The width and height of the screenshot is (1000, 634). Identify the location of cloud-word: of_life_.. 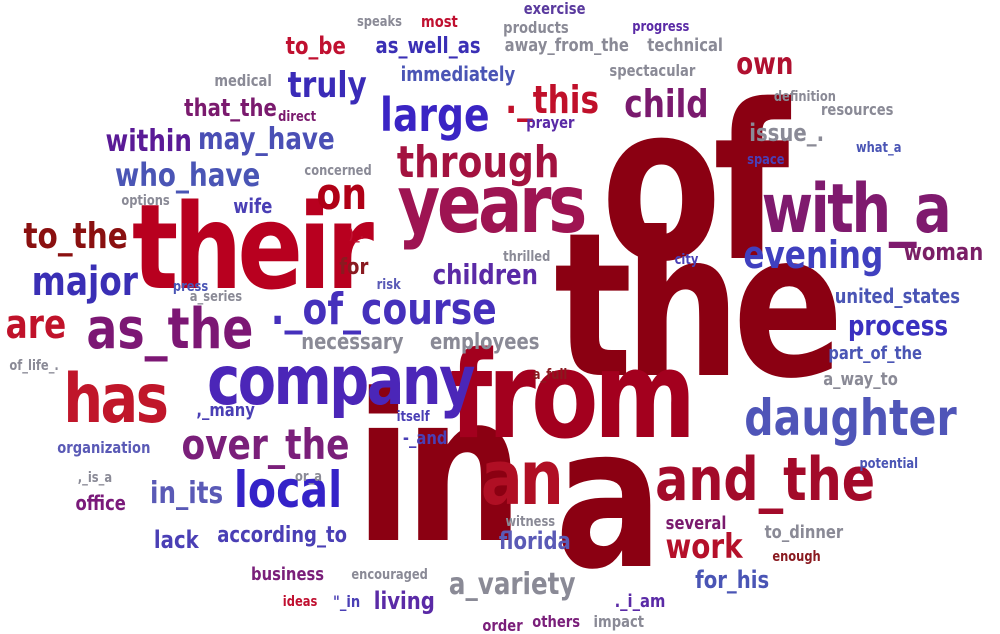
(34, 366).